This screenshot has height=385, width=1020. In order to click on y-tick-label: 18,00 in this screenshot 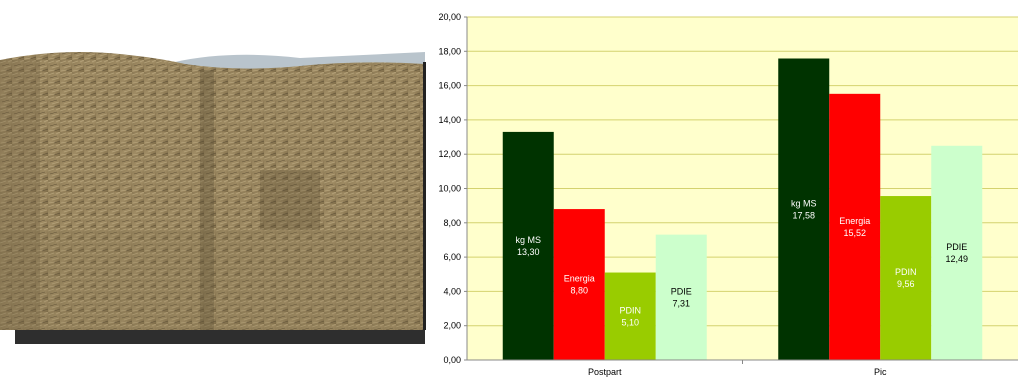, I will do `click(449, 51)`.